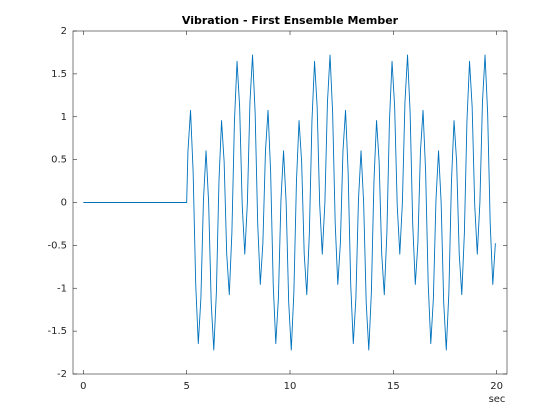 The height and width of the screenshot is (420, 560). Describe the element at coordinates (59, 160) in the screenshot. I see `y-tick-label: 0.5` at that location.